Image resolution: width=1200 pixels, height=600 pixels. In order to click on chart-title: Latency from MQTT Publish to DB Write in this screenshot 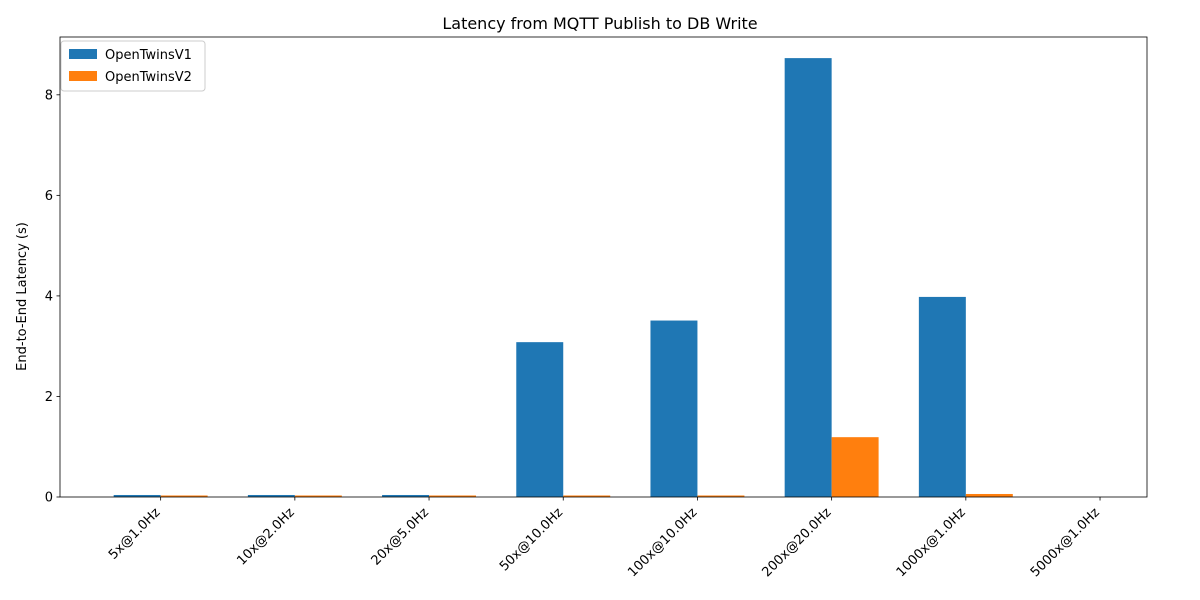, I will do `click(599, 23)`.